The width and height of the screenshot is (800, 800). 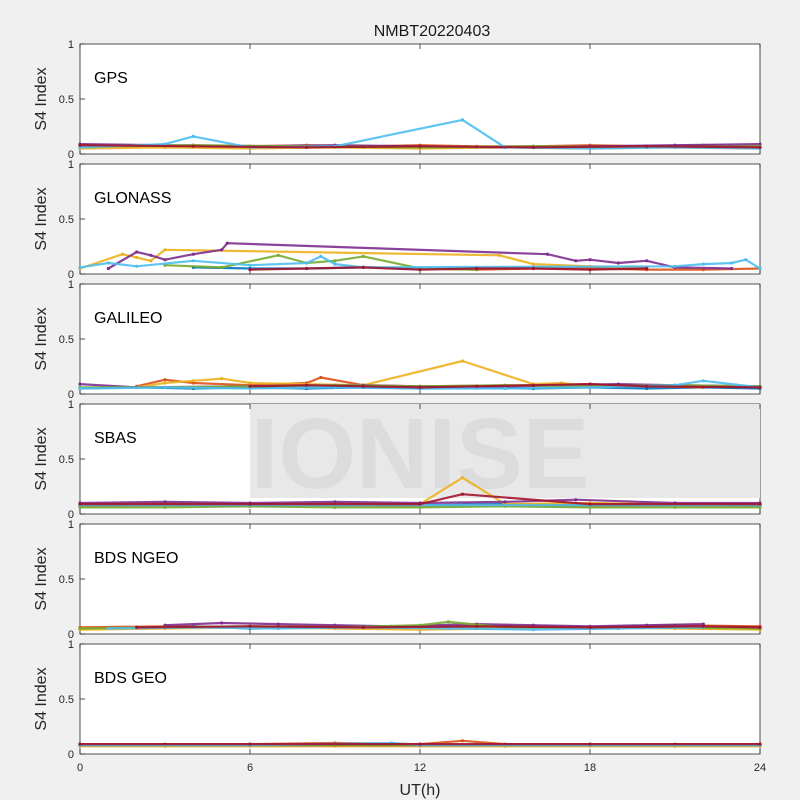 What do you see at coordinates (432, 31) in the screenshot?
I see `figure-title: NMBT20220403` at bounding box center [432, 31].